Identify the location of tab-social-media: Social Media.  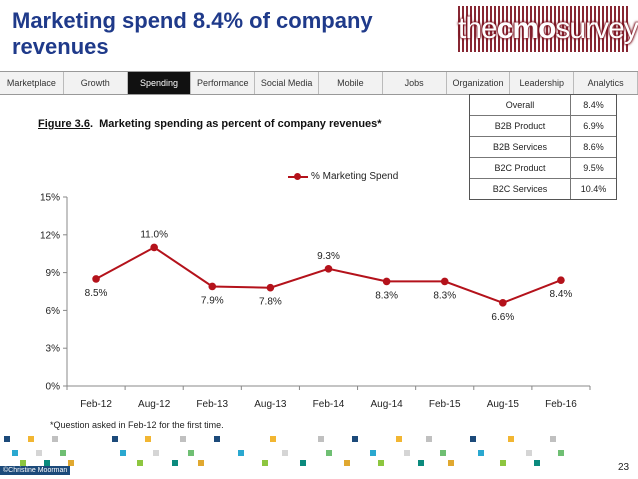
(287, 83).